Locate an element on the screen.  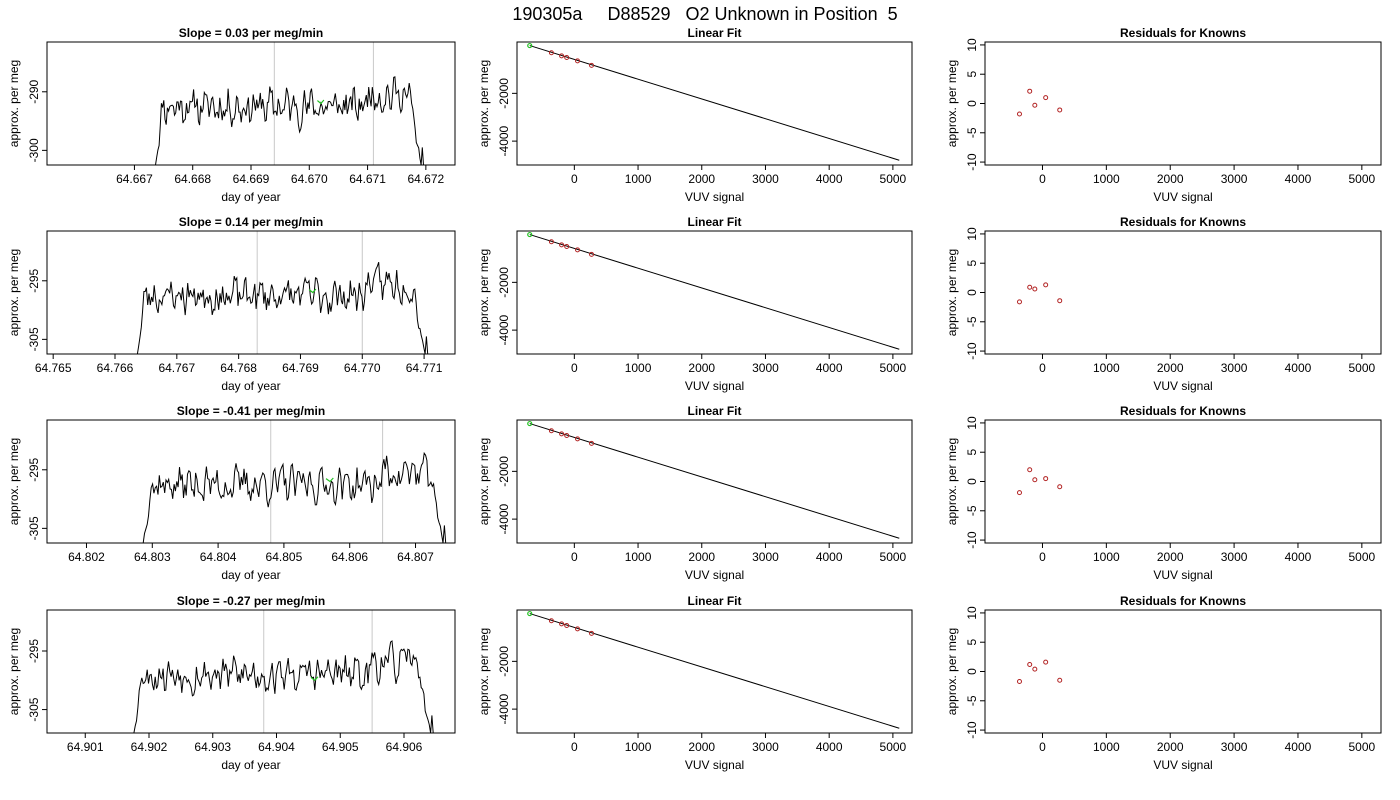
y-tick-label: -295 is located at coordinates (34, 280).